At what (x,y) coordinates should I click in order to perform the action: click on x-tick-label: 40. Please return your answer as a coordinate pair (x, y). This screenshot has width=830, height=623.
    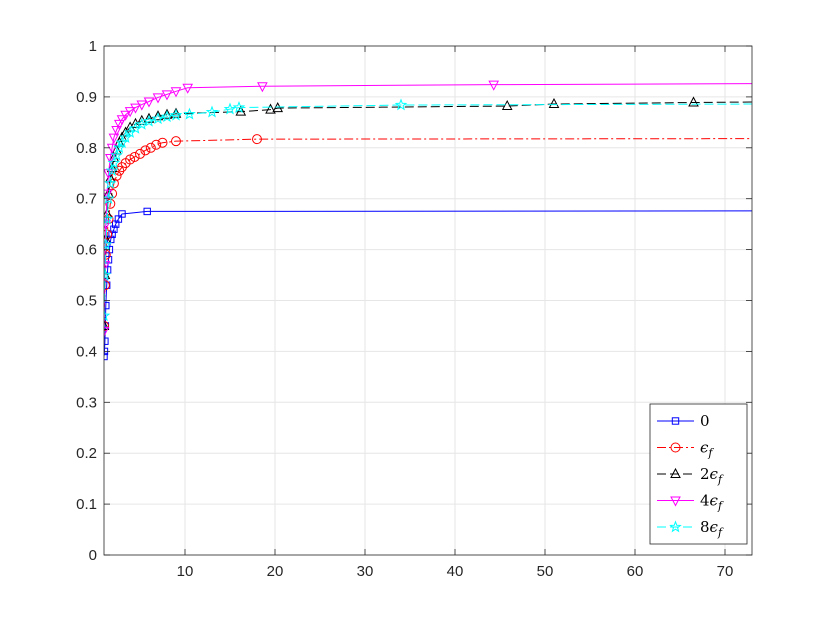
    Looking at the image, I should click on (455, 571).